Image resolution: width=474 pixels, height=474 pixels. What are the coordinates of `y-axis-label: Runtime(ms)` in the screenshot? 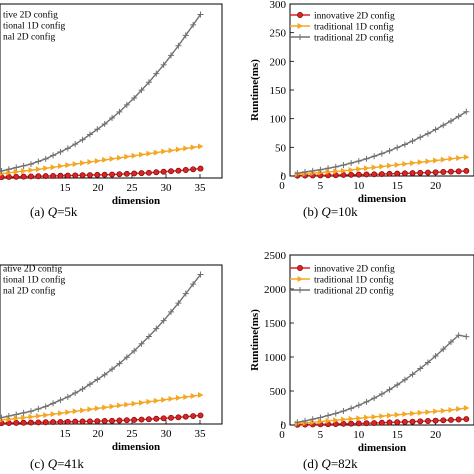 It's located at (255, 90).